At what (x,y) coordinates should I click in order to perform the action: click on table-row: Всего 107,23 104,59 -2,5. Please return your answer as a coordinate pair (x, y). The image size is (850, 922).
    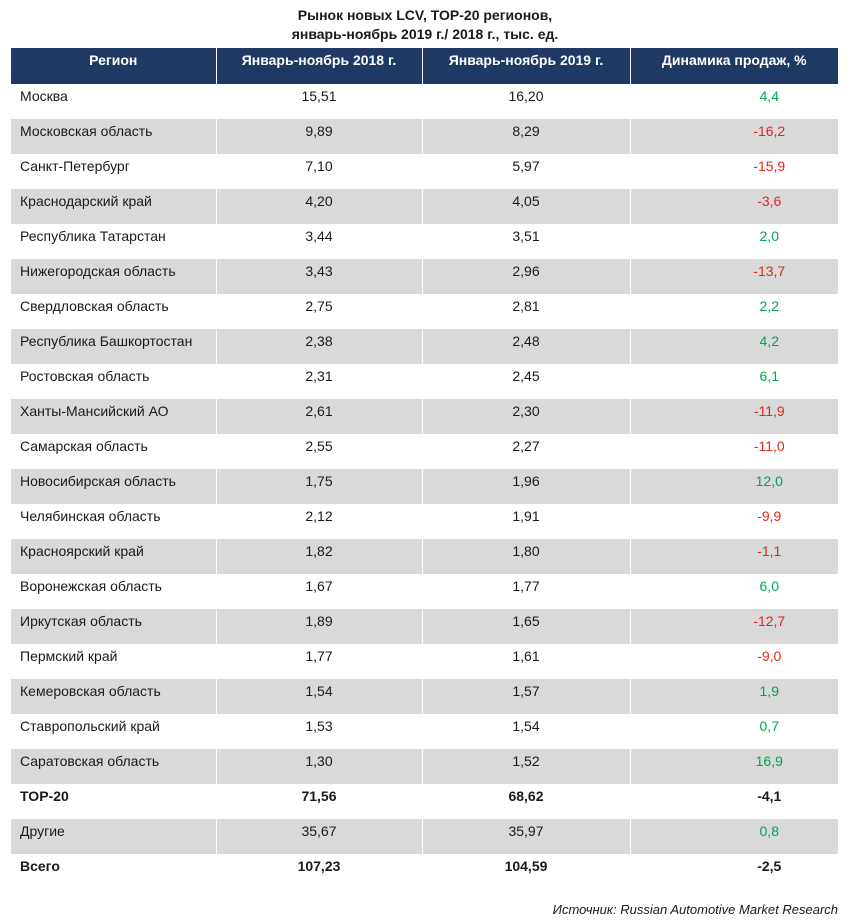
    Looking at the image, I should click on (424, 871).